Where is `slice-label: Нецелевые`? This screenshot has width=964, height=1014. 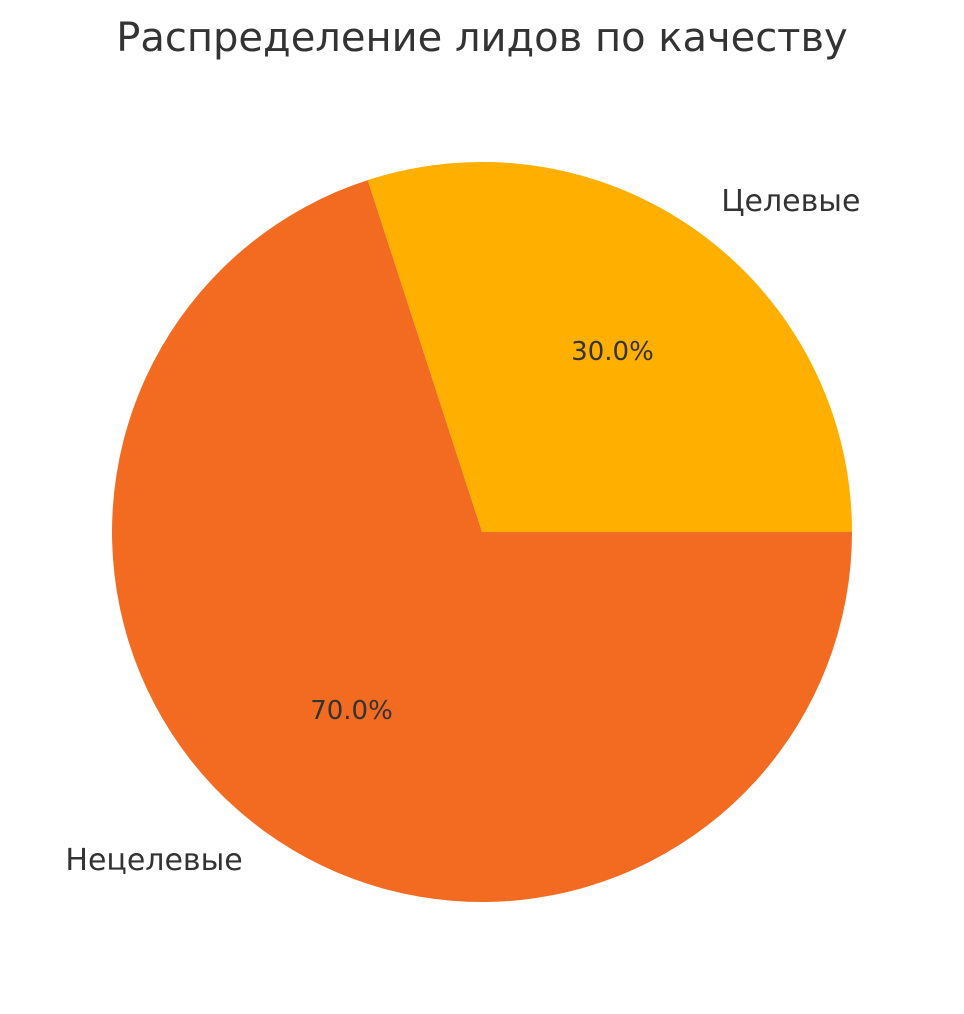 slice-label: Нецелевые is located at coordinates (153, 860).